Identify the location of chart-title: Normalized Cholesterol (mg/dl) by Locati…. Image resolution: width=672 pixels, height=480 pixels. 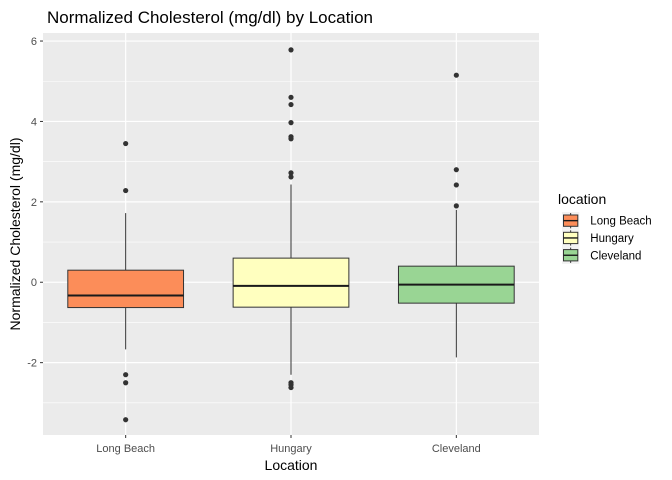
(210, 17).